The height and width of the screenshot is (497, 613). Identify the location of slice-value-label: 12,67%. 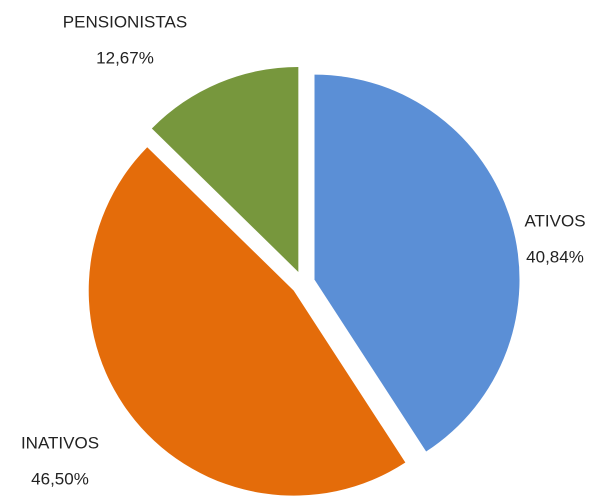
(125, 57).